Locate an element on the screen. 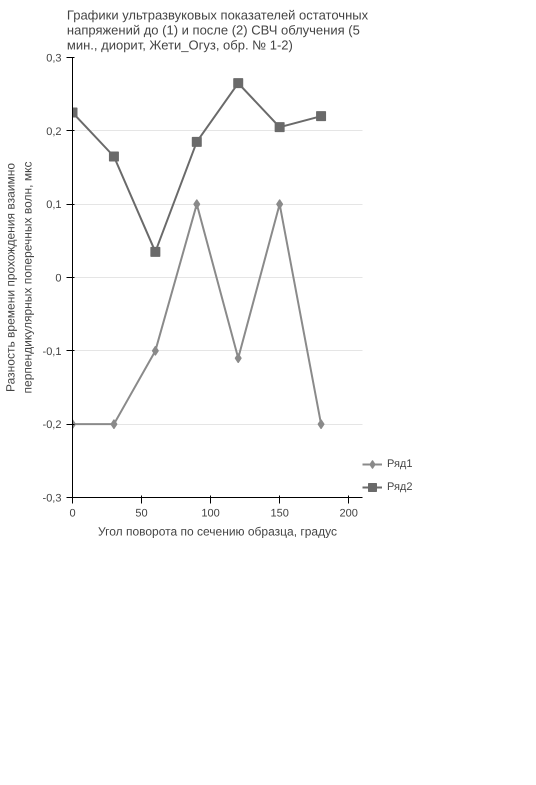 This screenshot has height=785, width=536. y-tick-label: 0,1 is located at coordinates (54, 205).